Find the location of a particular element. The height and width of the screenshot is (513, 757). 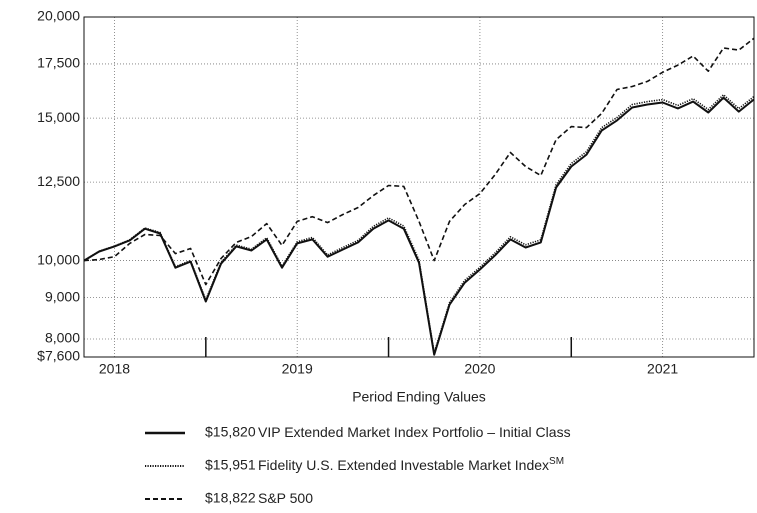

y-tick-label: $7,600 is located at coordinates (58, 356).